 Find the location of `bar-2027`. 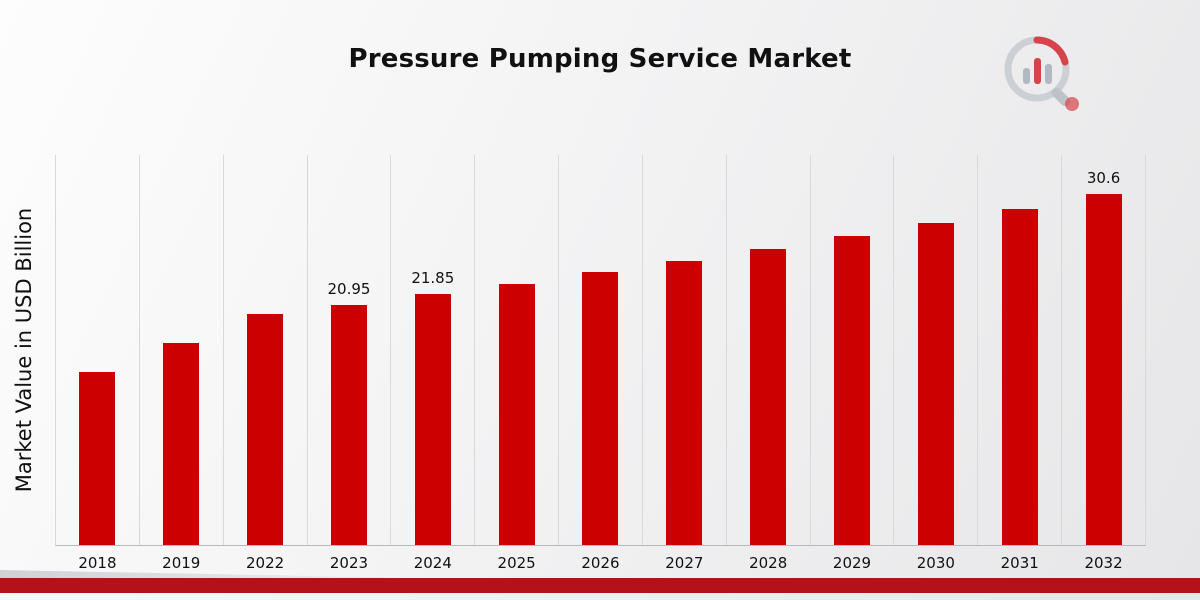

bar-2027 is located at coordinates (684, 402).